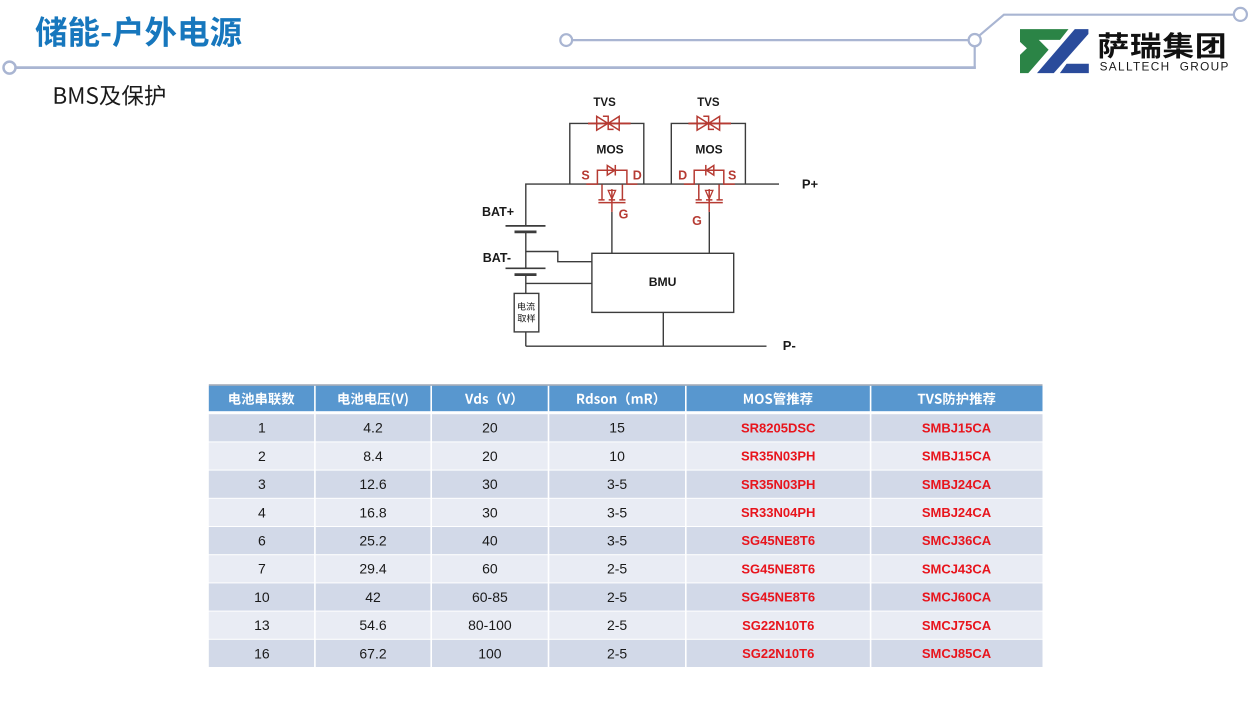 The width and height of the screenshot is (1257, 705). What do you see at coordinates (490, 541) in the screenshot?
I see `svg-text: 40` at bounding box center [490, 541].